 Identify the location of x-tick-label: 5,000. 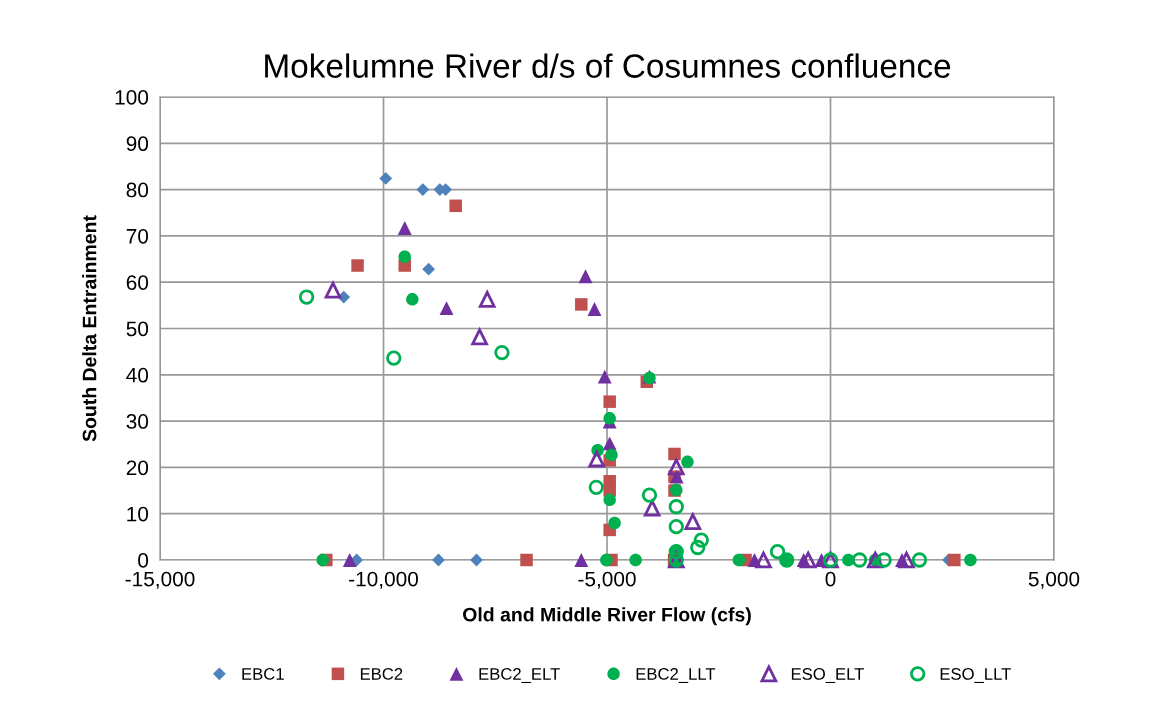
(1054, 580).